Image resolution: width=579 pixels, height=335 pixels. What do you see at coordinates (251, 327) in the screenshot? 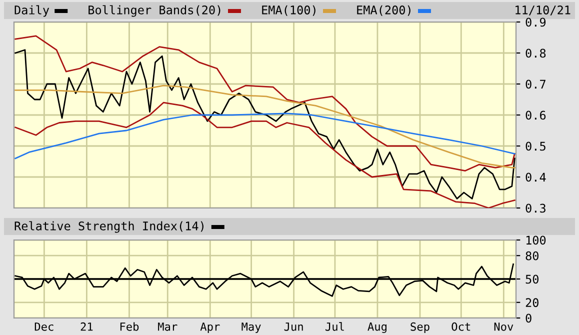
I see `x-tick-label: May` at bounding box center [251, 327].